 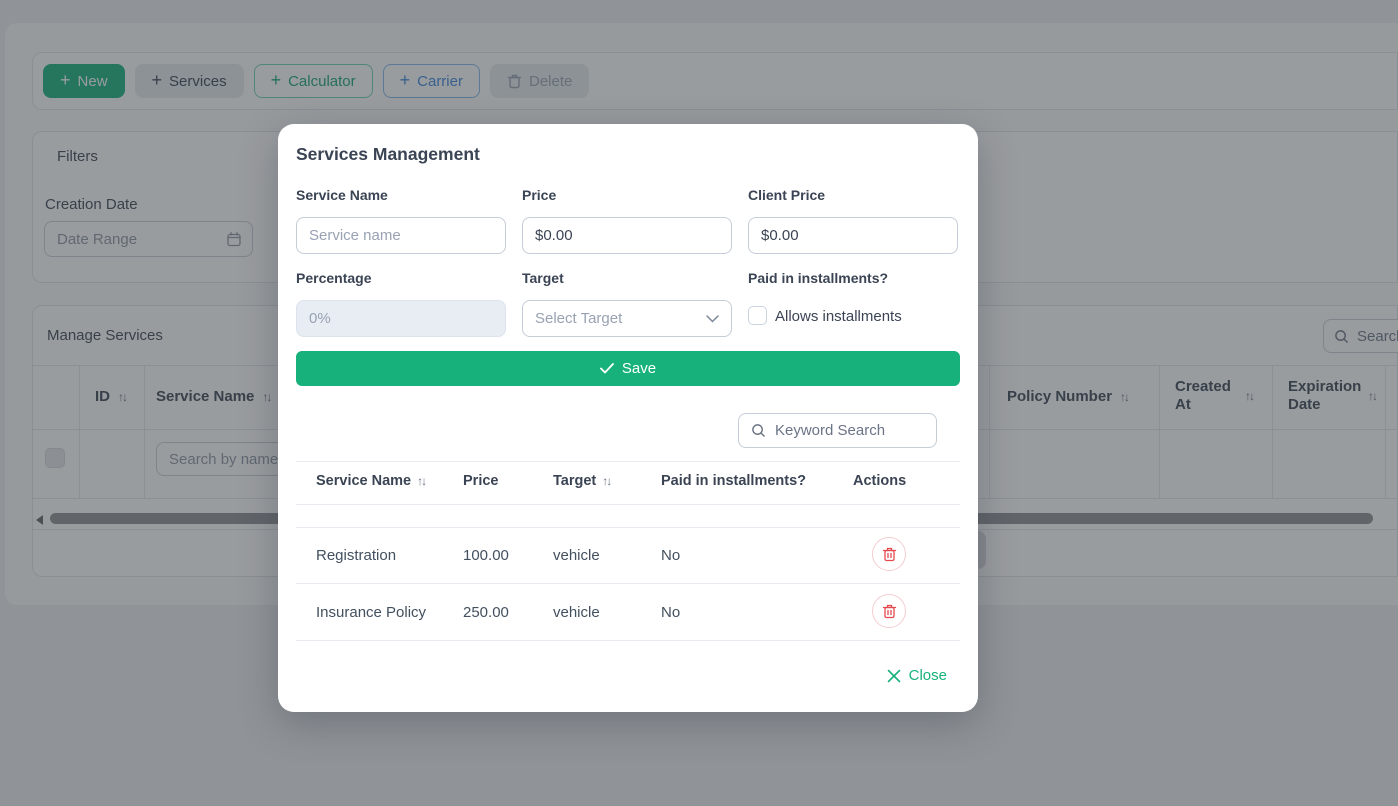 What do you see at coordinates (757, 315) in the screenshot?
I see `allows-installments-checkbox` at bounding box center [757, 315].